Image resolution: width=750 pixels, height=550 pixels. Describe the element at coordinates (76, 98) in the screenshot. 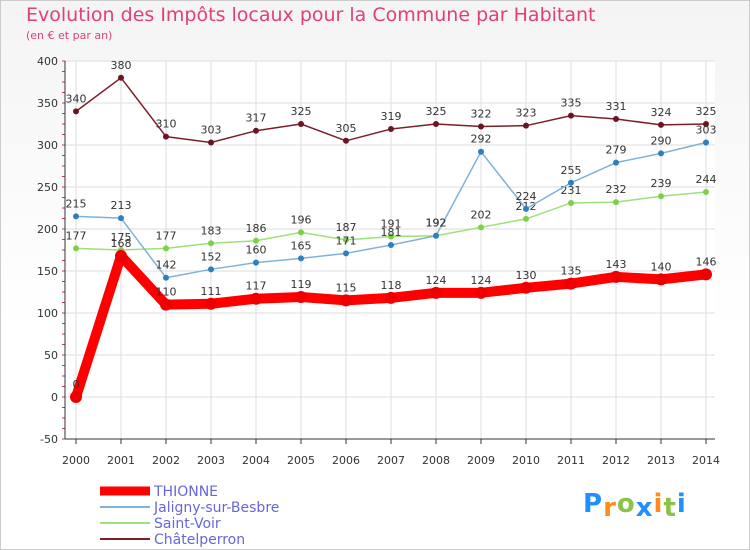

I see `data-label-chatelperron: 340` at that location.